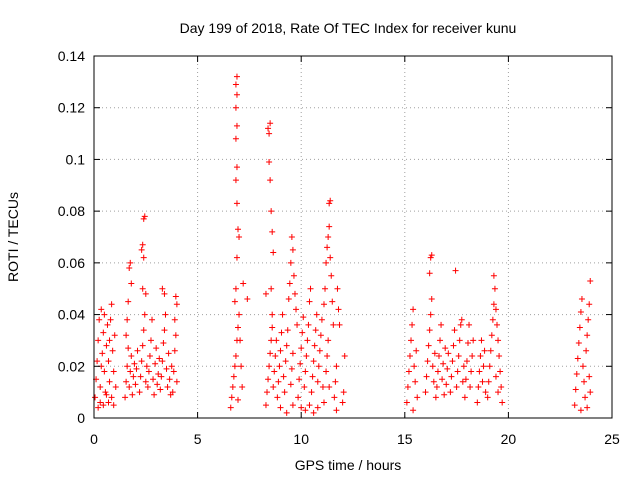 The width and height of the screenshot is (640, 480). I want to click on x-tick-label: 10, so click(301, 439).